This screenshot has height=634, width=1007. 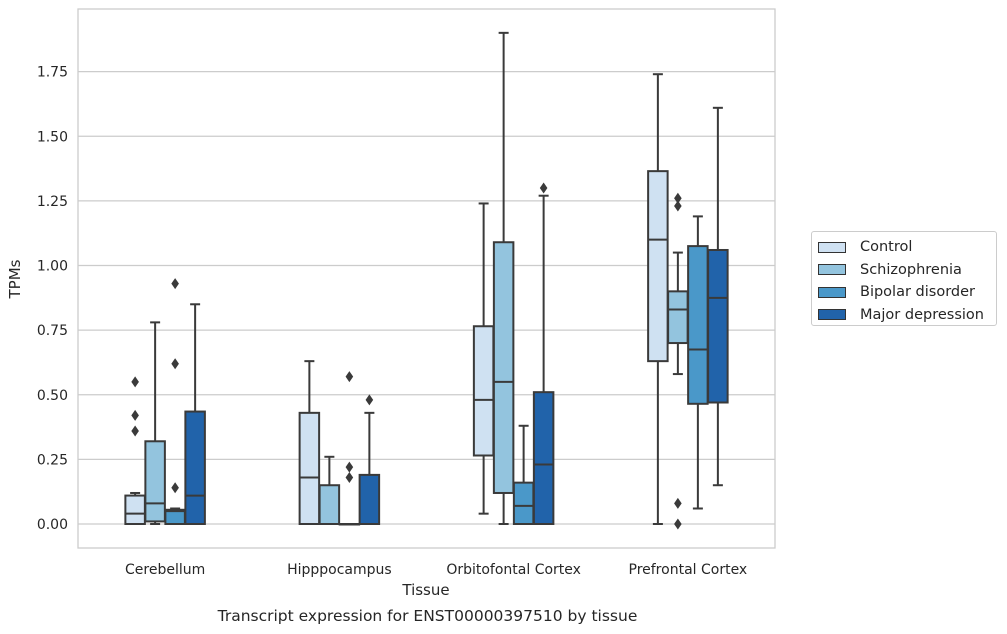 What do you see at coordinates (52, 73) in the screenshot?
I see `y-tick-label: 1.75` at bounding box center [52, 73].